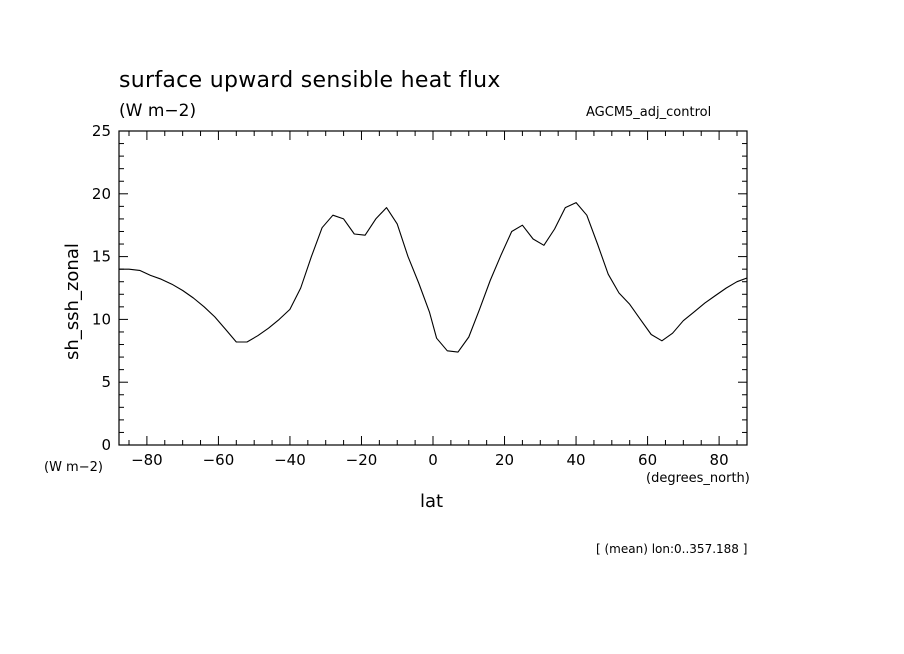  Describe the element at coordinates (101, 131) in the screenshot. I see `y-tick-label: 25` at that location.